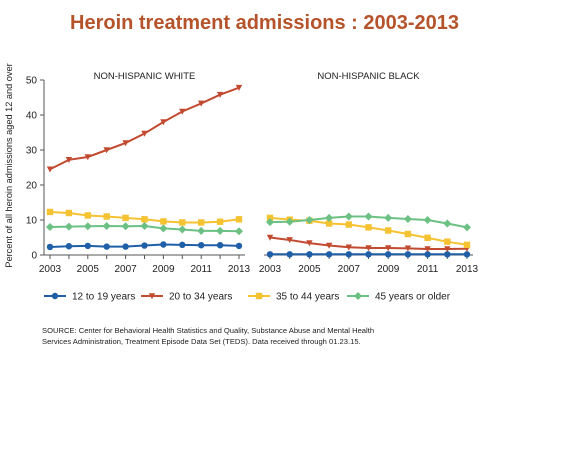 The image size is (584, 464). Describe the element at coordinates (349, 269) in the screenshot. I see `x-tick-label: 2007` at that location.